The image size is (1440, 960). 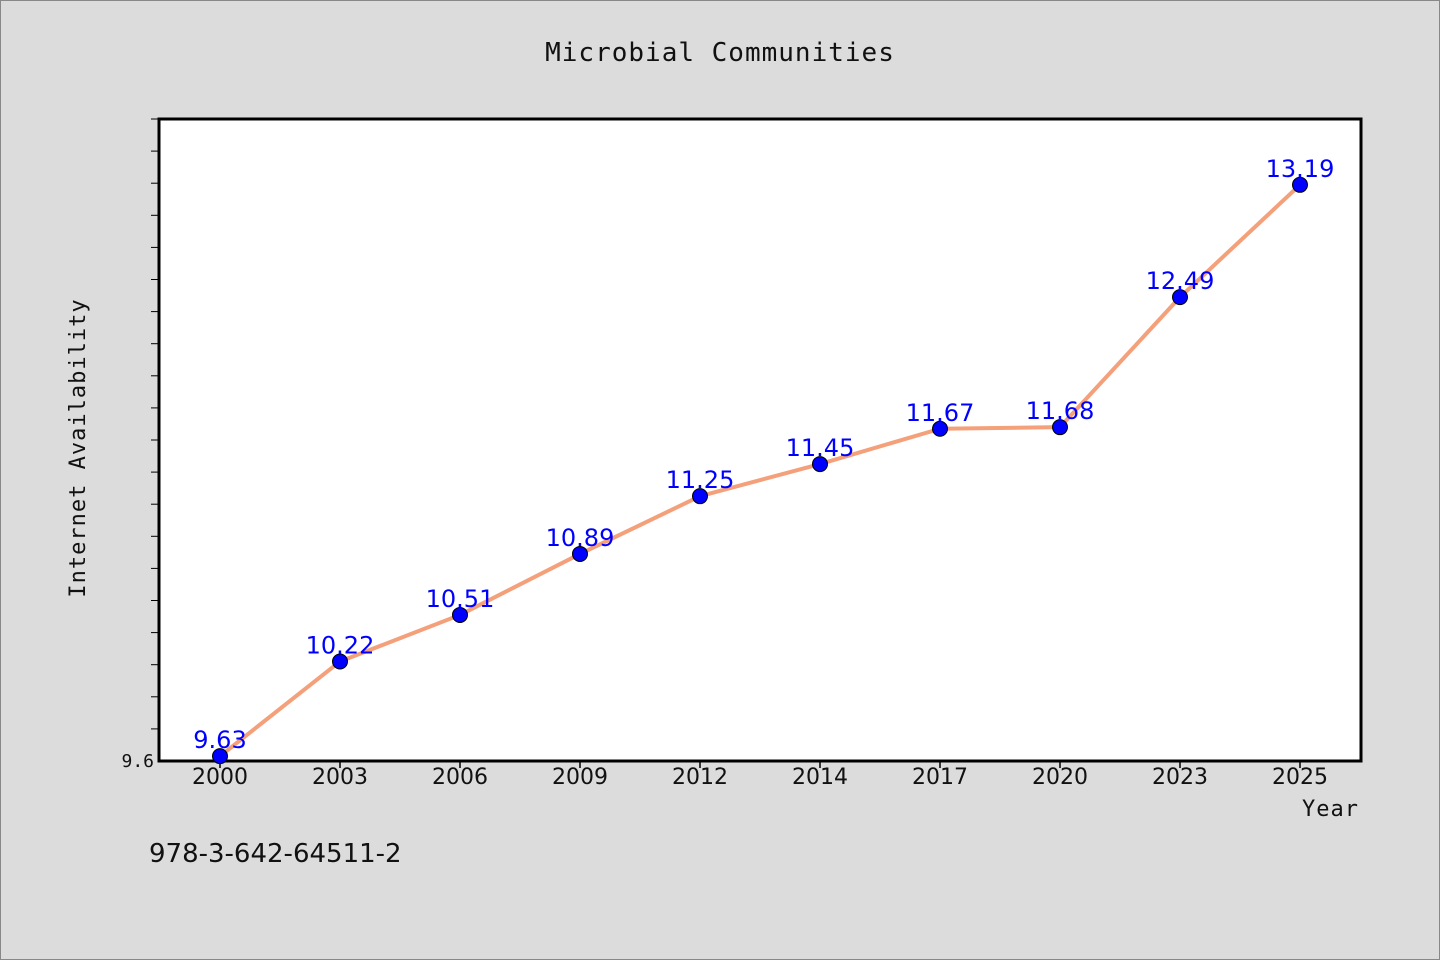 I want to click on x-tick-label: 2000, so click(x=220, y=777).